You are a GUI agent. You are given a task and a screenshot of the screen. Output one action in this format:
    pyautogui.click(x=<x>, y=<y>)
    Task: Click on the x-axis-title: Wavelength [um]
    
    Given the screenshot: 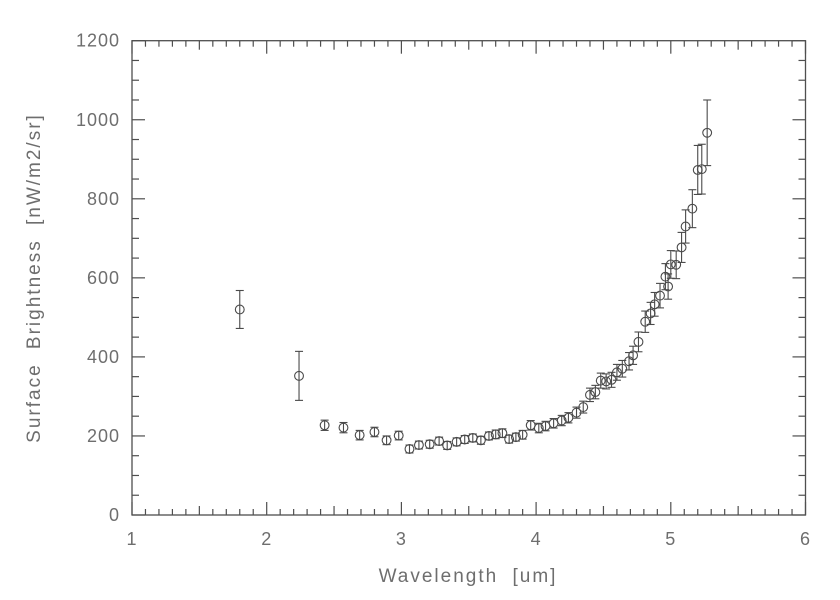 What is the action you would take?
    pyautogui.click(x=468, y=576)
    